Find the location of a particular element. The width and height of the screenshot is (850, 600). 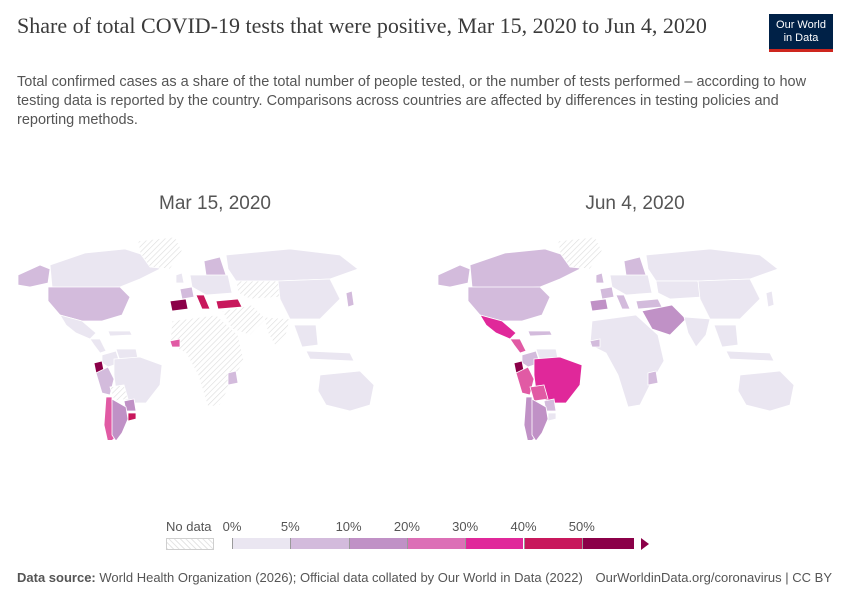

map-label-jun-4: Jun 4, 2020 is located at coordinates (635, 203).